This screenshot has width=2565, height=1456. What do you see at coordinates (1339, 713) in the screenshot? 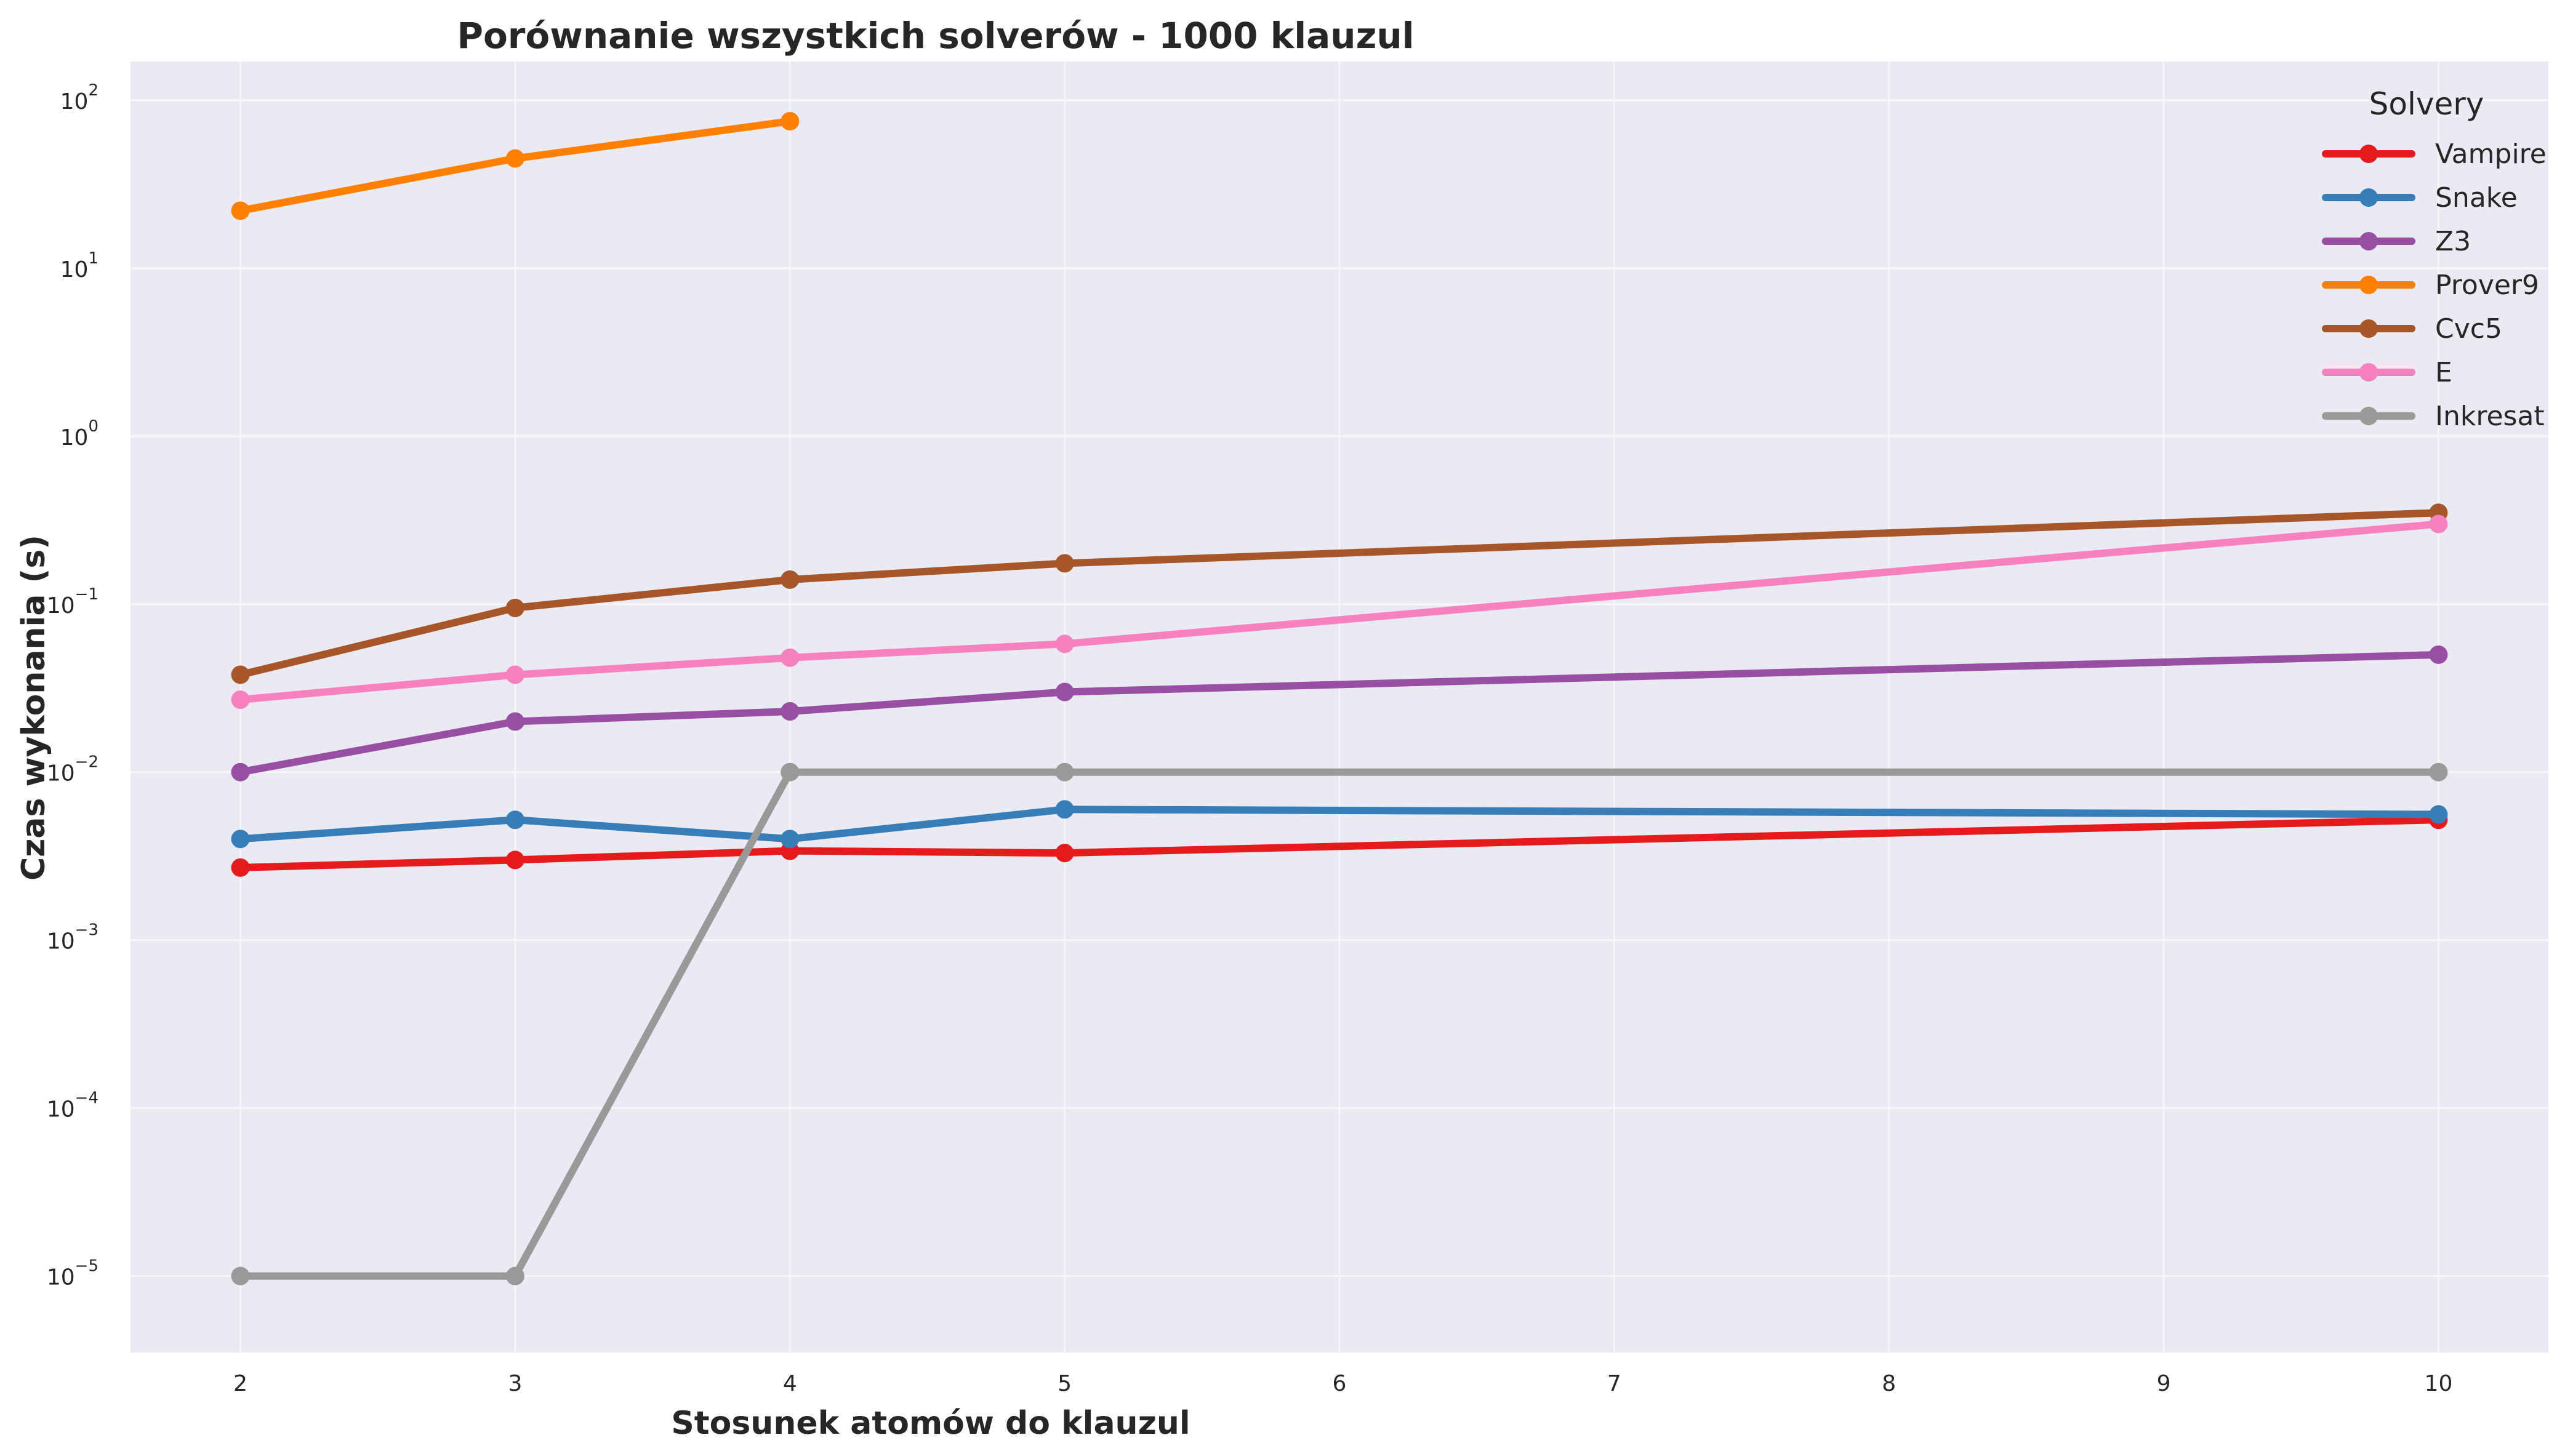
I see `series-z3` at bounding box center [1339, 713].